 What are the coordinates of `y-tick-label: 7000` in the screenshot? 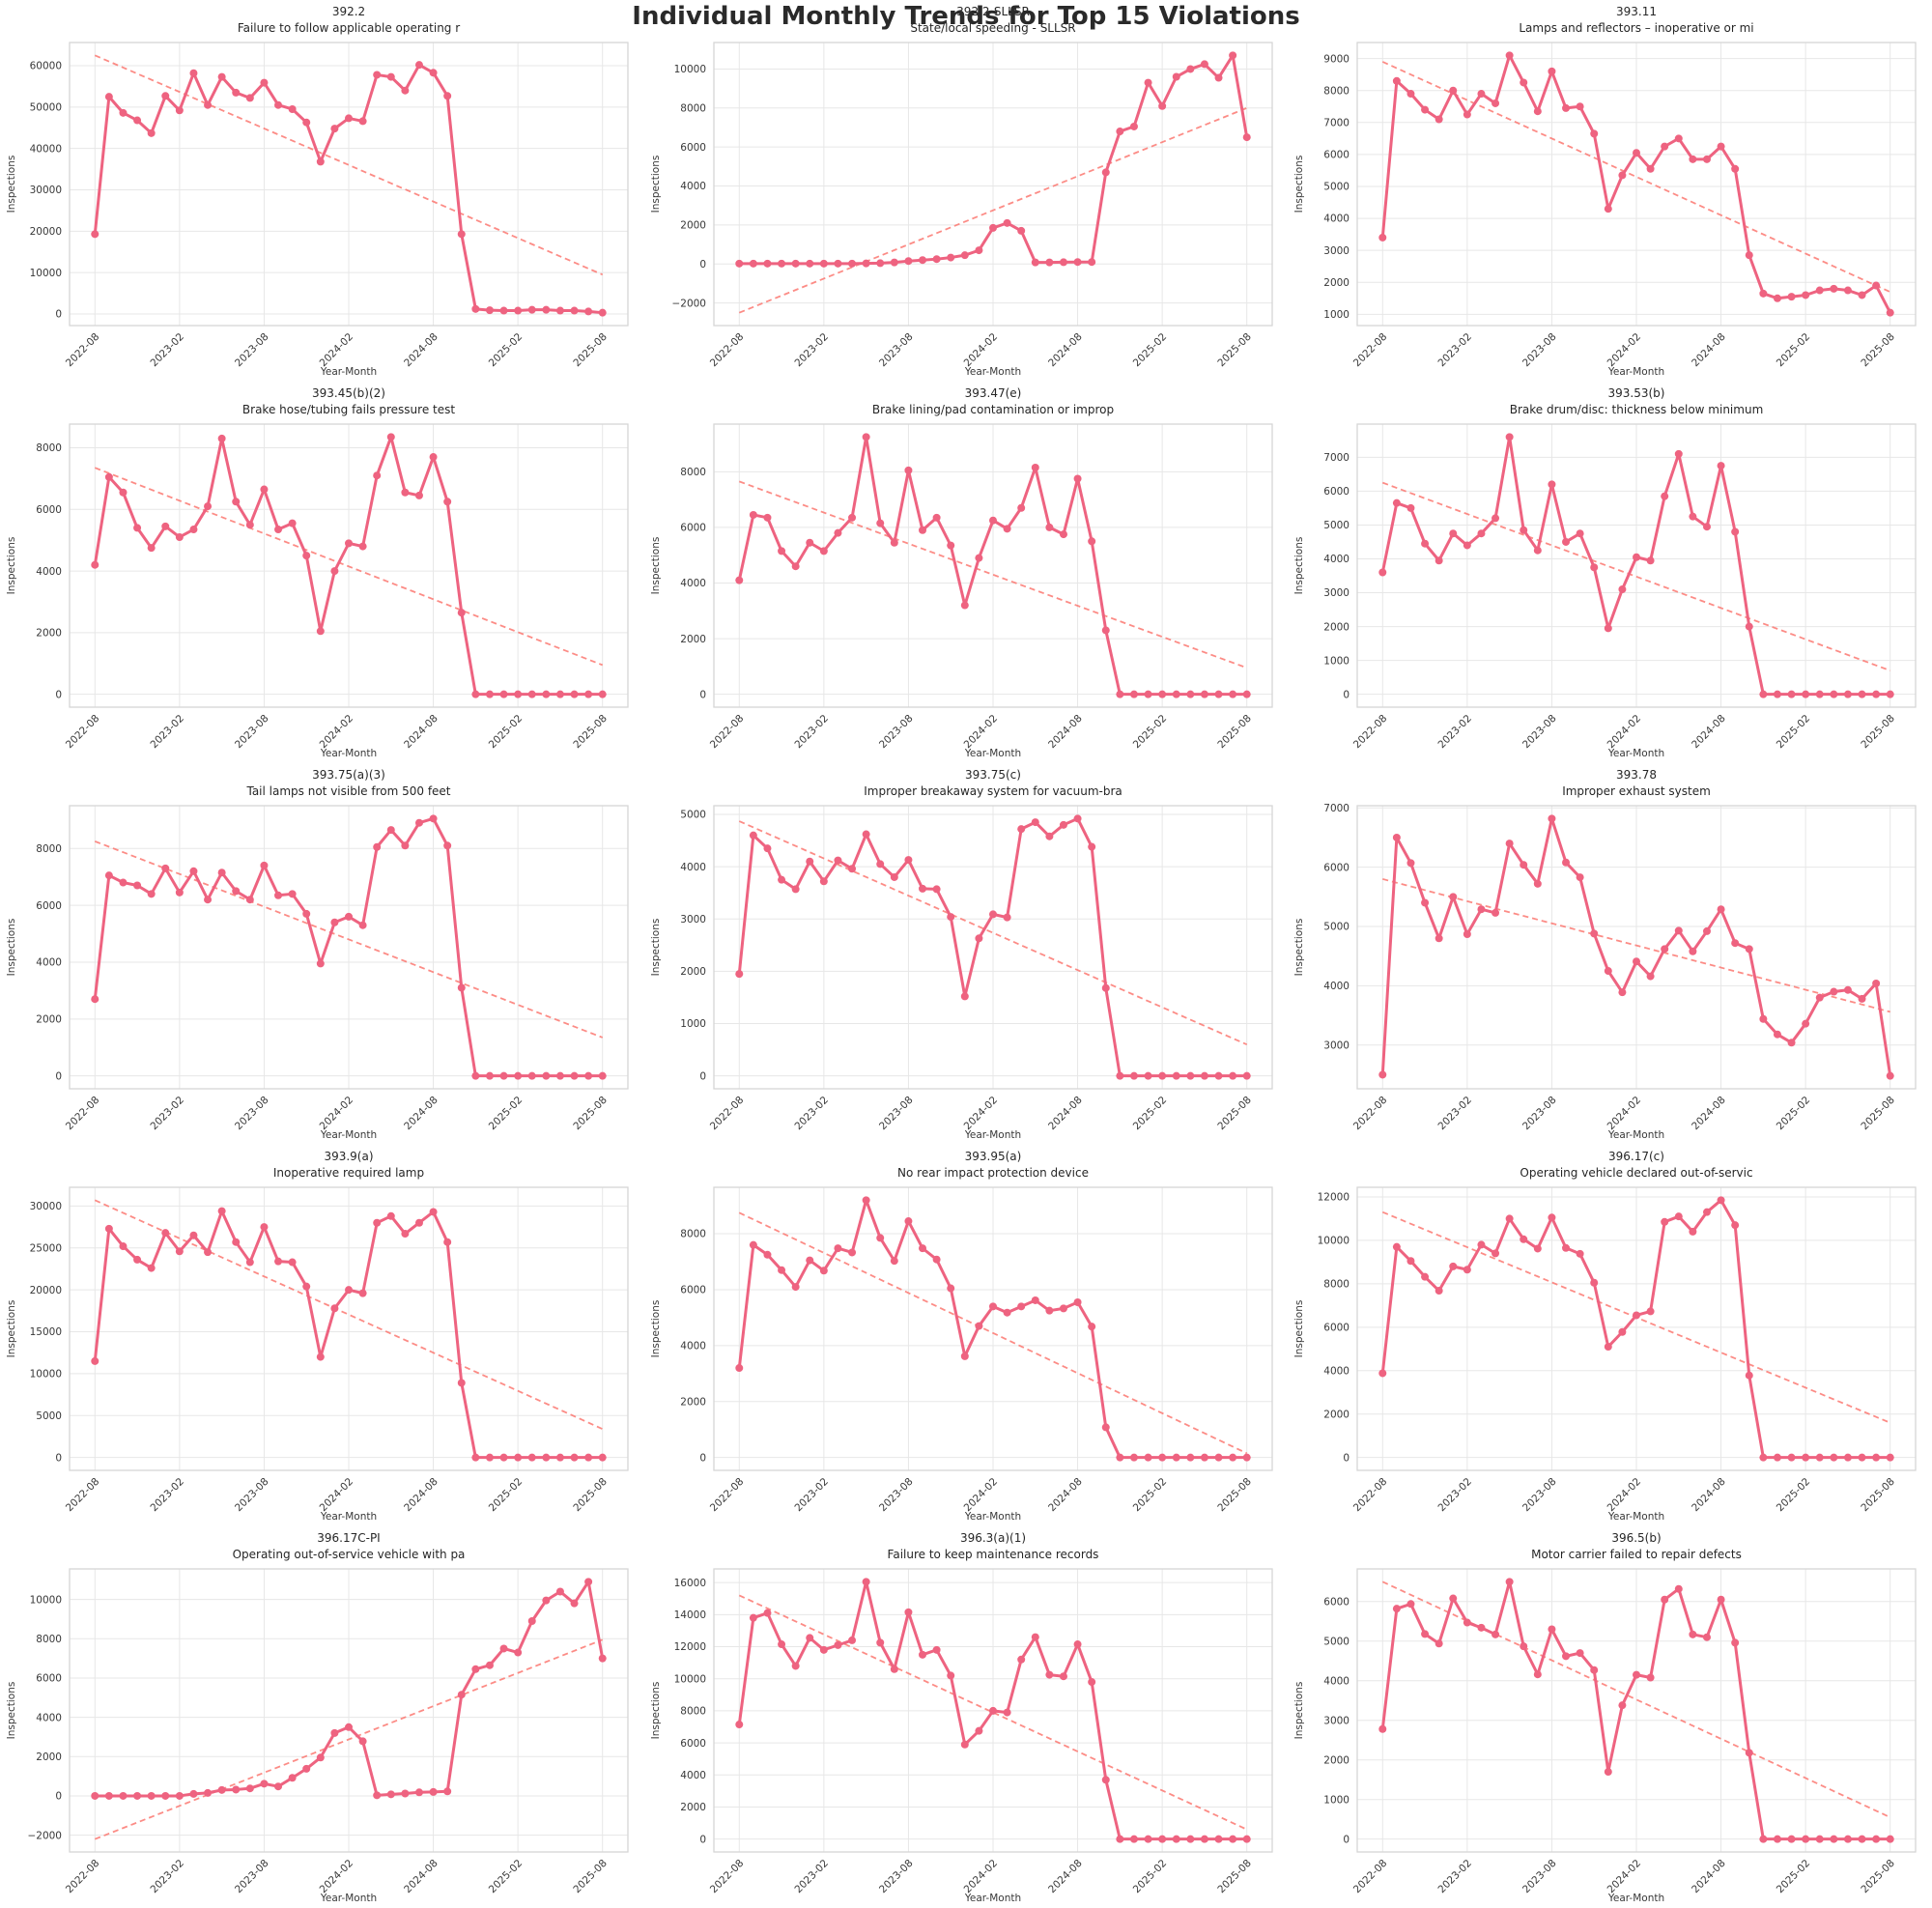 It's located at (1337, 458).